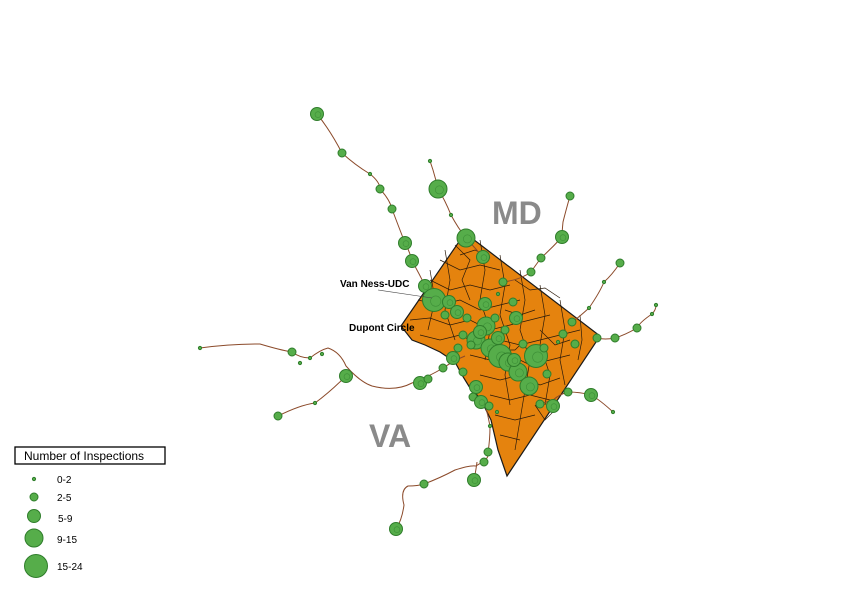  What do you see at coordinates (405, 294) in the screenshot?
I see `callout-van-ness-leader` at bounding box center [405, 294].